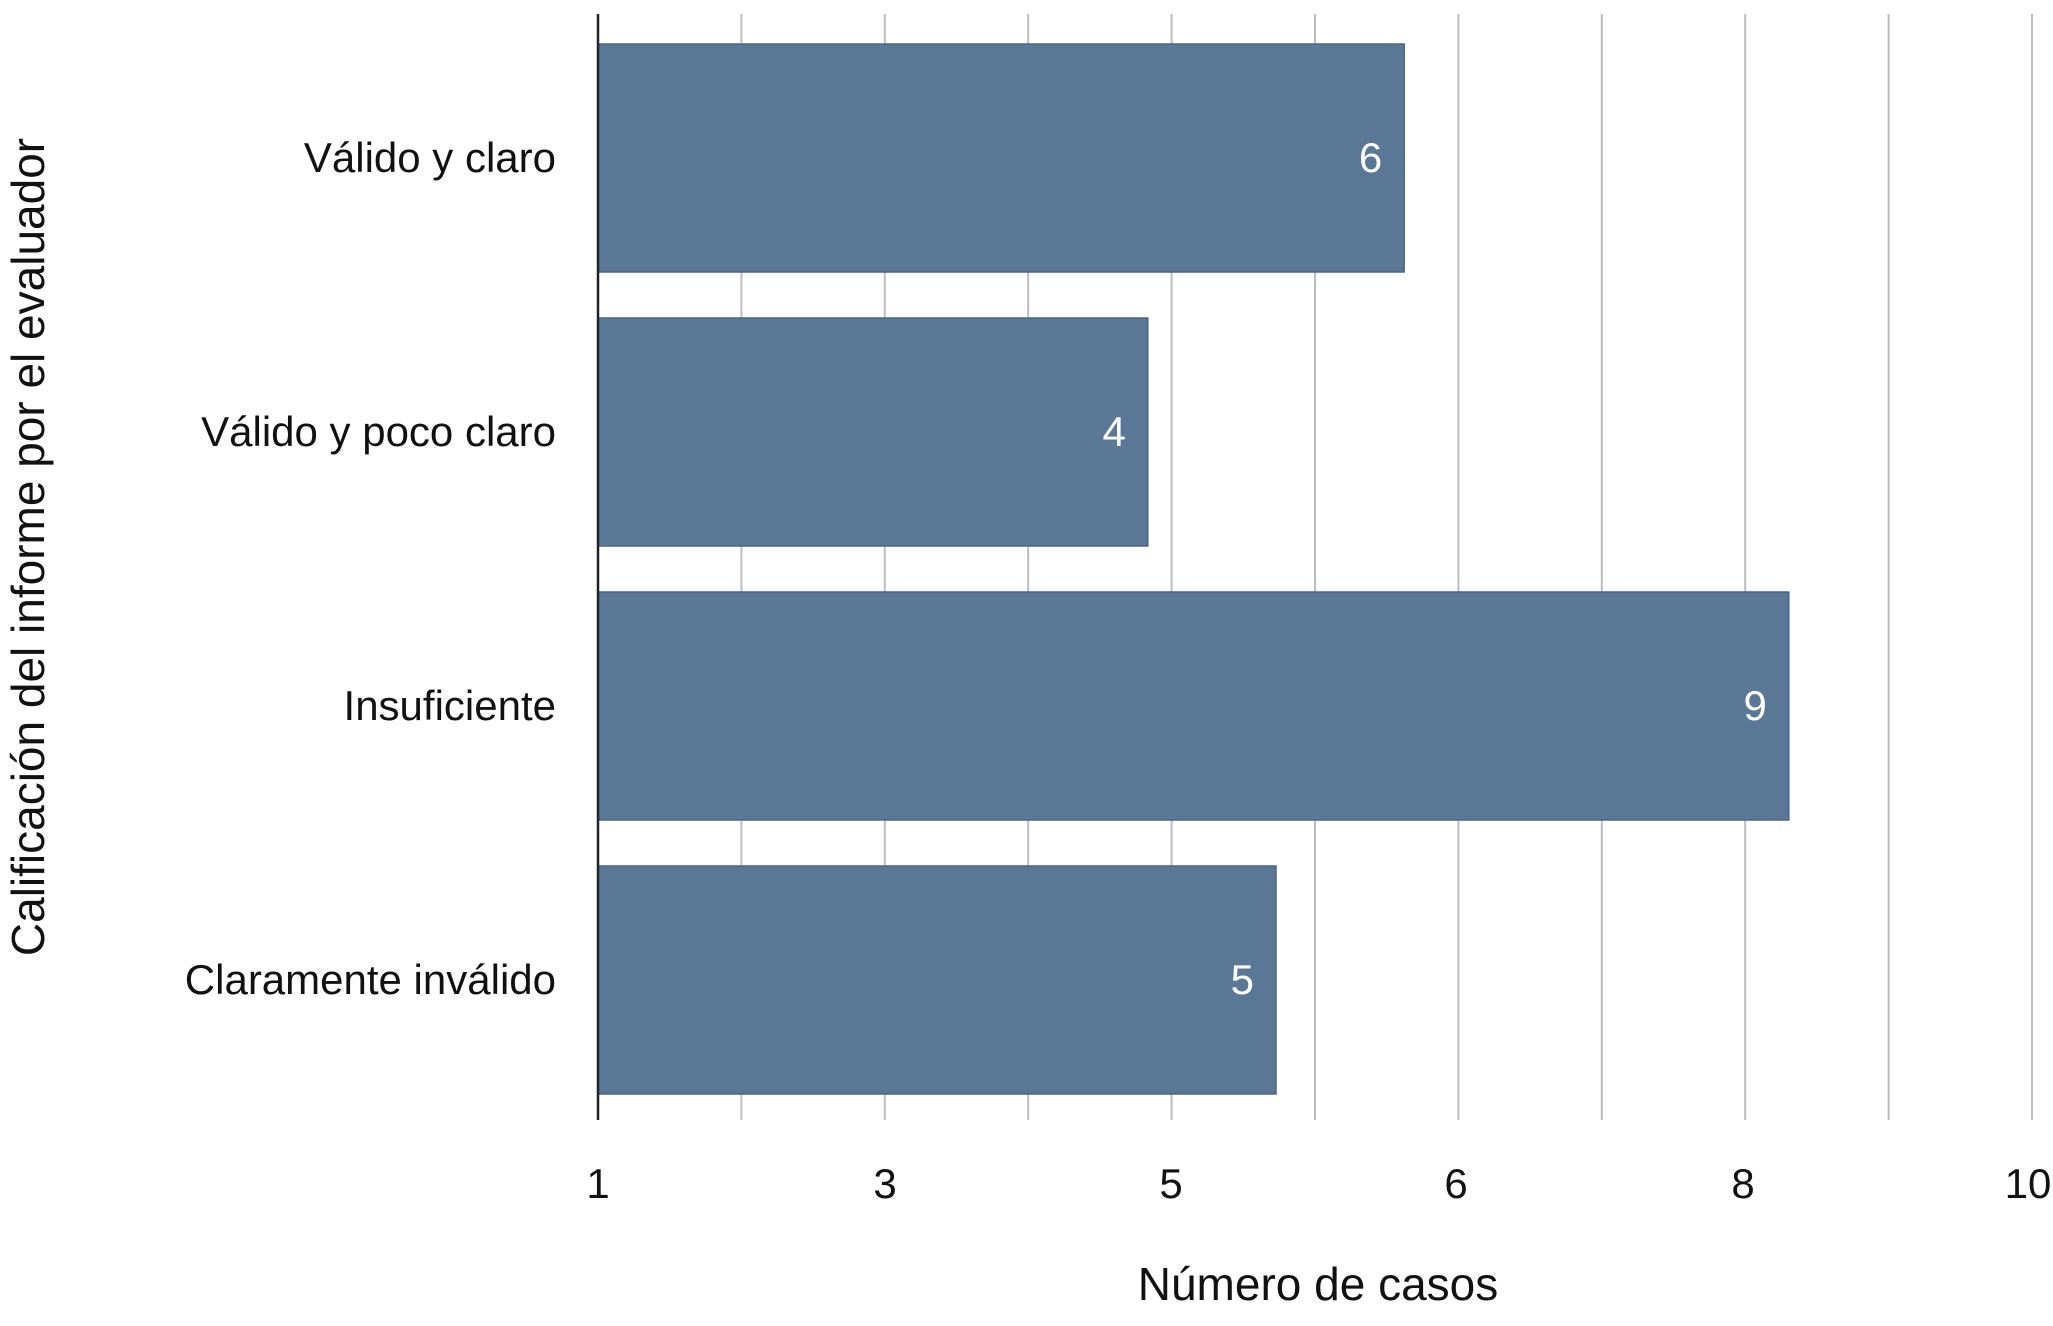 The width and height of the screenshot is (2053, 1326). Describe the element at coordinates (1242, 979) in the screenshot. I see `bar-data-label: 5` at that location.